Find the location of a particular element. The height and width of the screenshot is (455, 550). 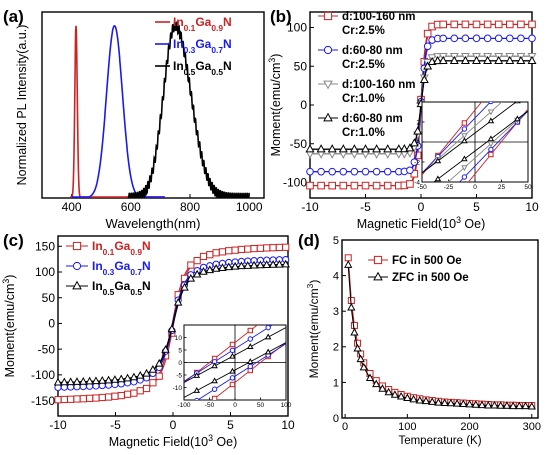

y-axis-label: Moment(emu/cm3) is located at coordinates (275, 105).